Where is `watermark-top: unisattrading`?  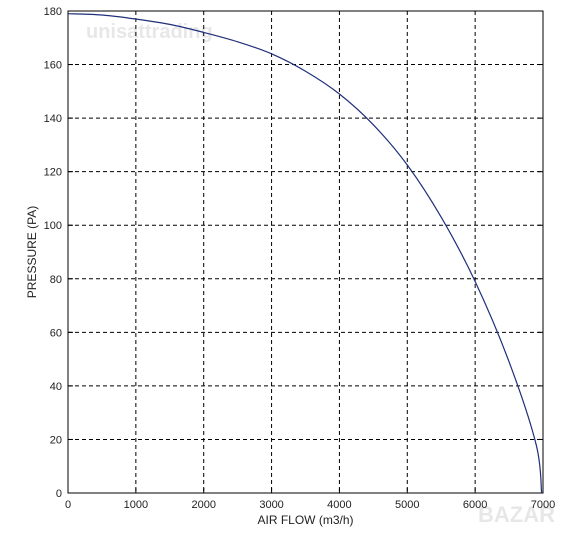 watermark-top: unisattrading is located at coordinates (149, 32).